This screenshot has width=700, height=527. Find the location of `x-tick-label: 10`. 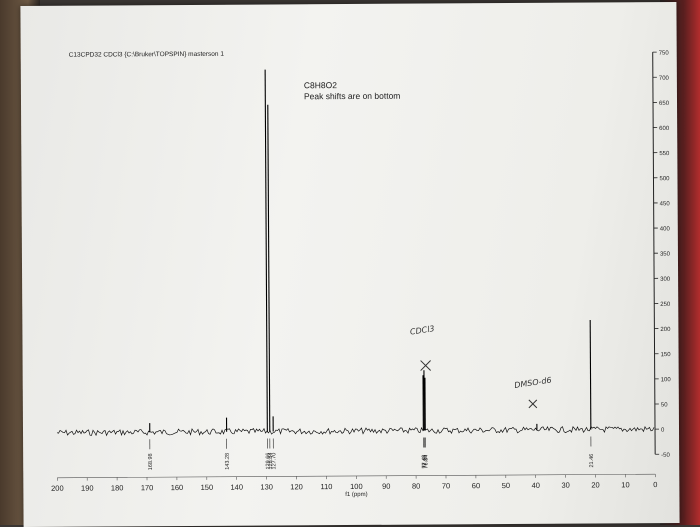

x-tick-label: 10 is located at coordinates (625, 484).